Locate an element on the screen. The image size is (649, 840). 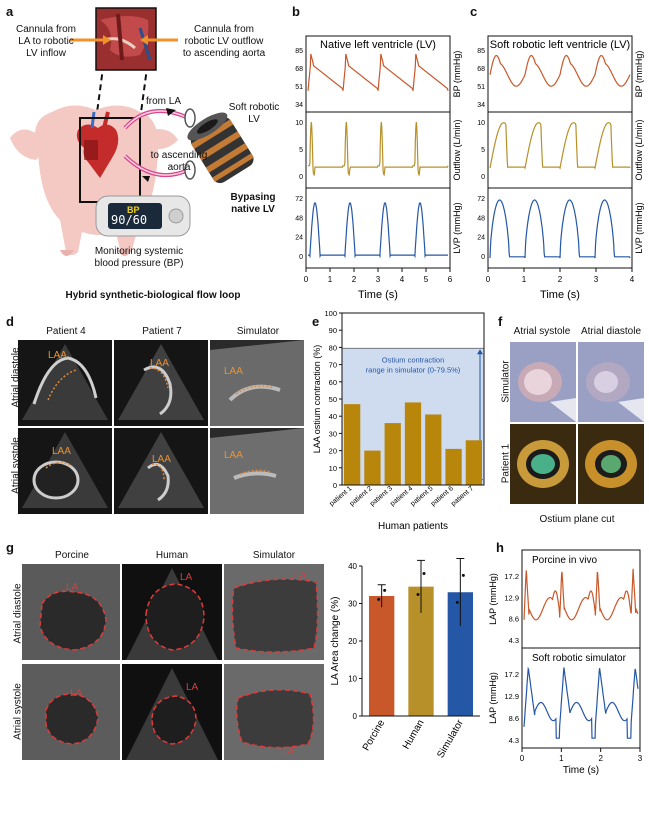
panel-g-letter: g is located at coordinates (10, 547).